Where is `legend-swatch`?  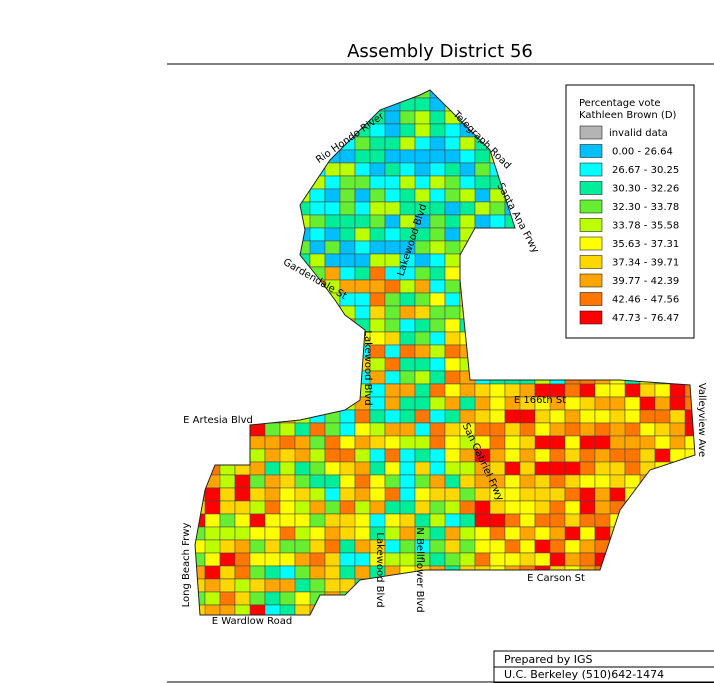 legend-swatch is located at coordinates (591, 169).